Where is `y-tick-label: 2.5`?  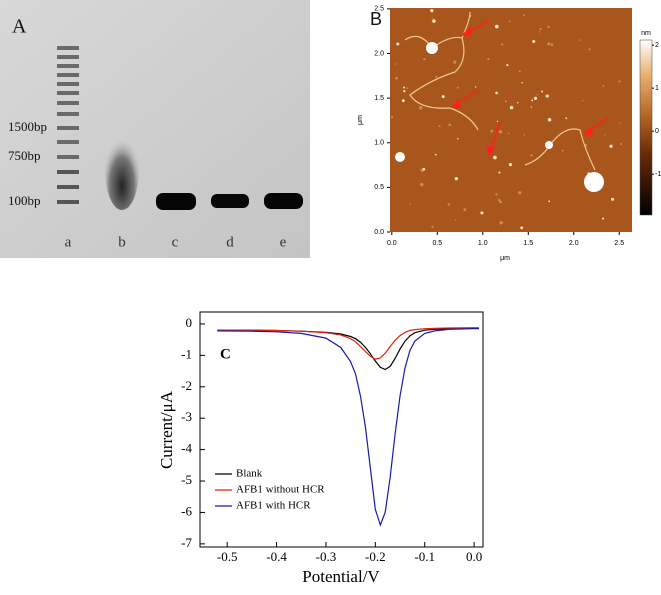
y-tick-label: 2.5 is located at coordinates (379, 9).